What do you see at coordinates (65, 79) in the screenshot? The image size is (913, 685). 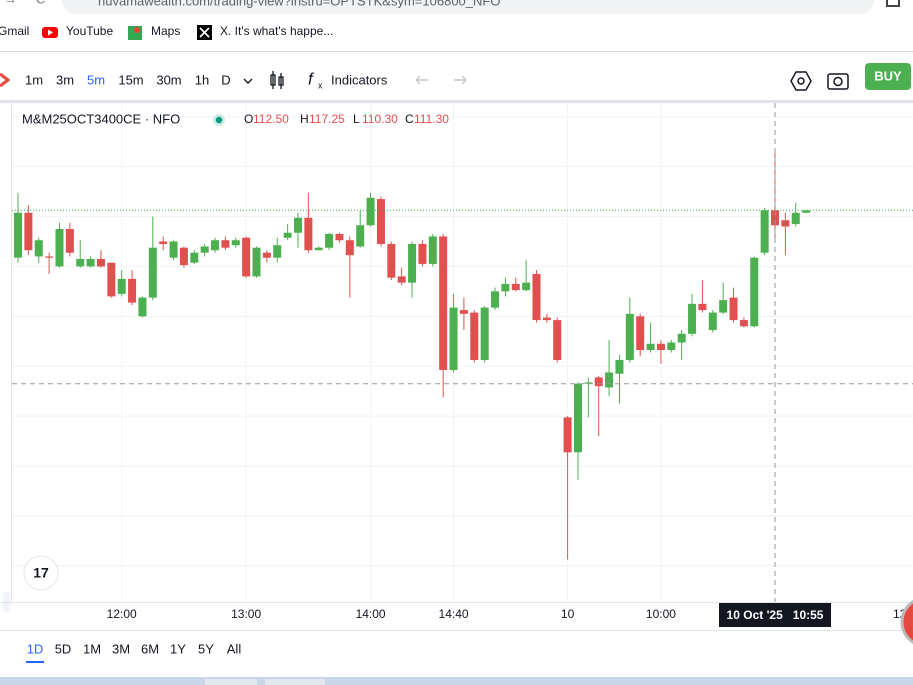 I see `interval-button: 3m` at bounding box center [65, 79].